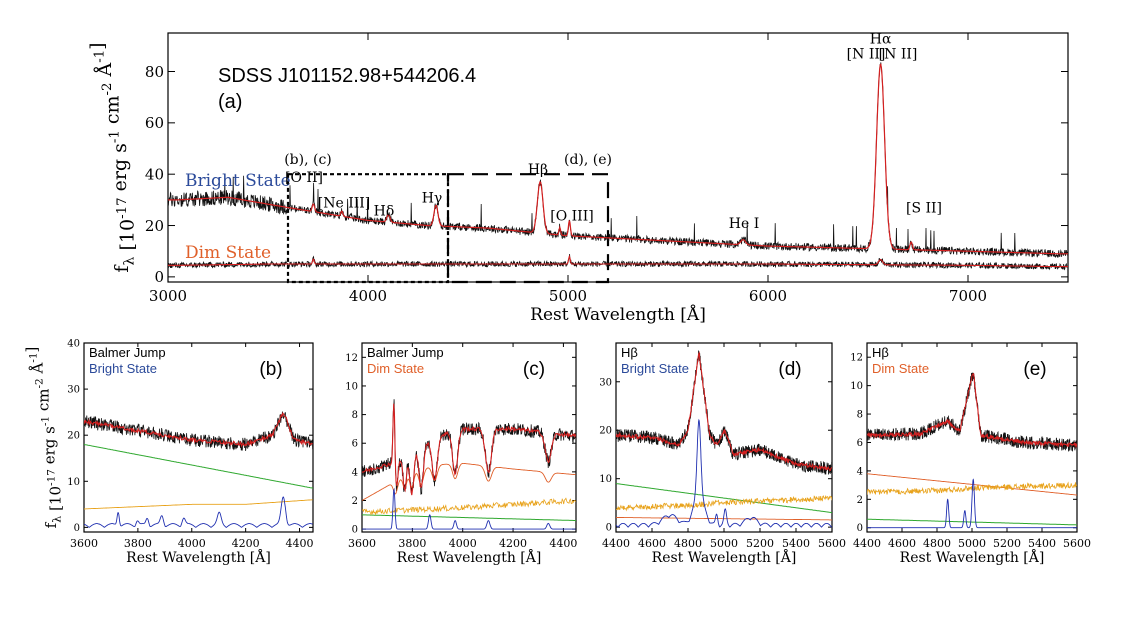  What do you see at coordinates (768, 296) in the screenshot?
I see `x-tick-label: 6000` at bounding box center [768, 296].